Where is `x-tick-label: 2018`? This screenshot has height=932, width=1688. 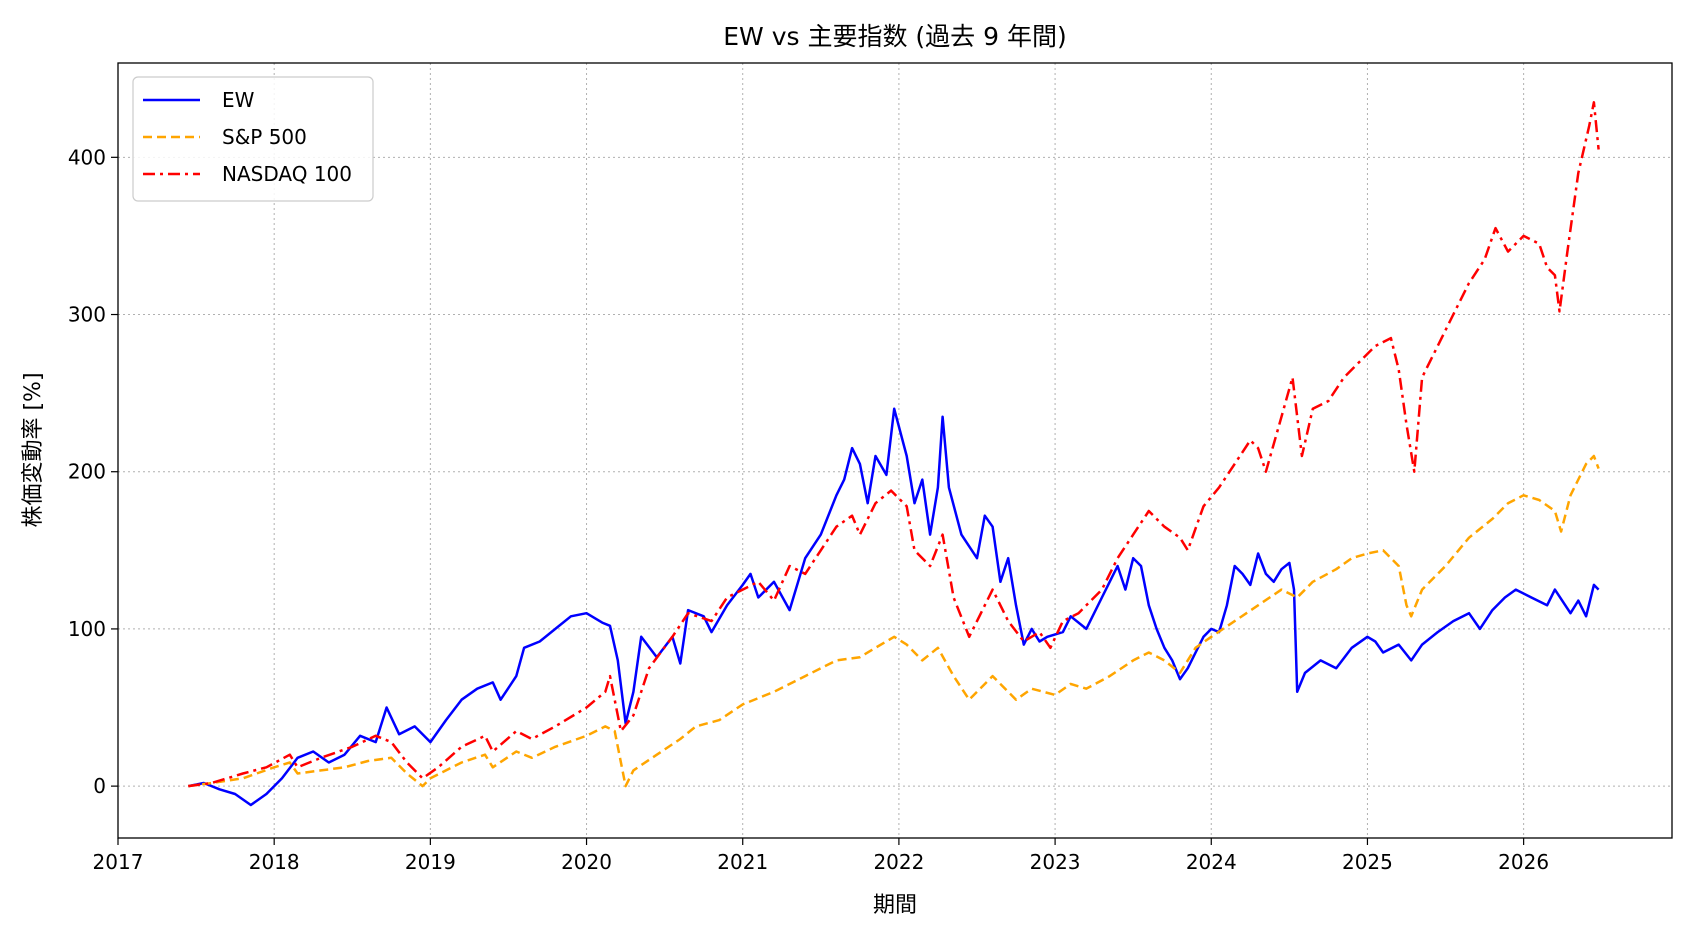
x-tick-label: 2018 is located at coordinates (274, 862).